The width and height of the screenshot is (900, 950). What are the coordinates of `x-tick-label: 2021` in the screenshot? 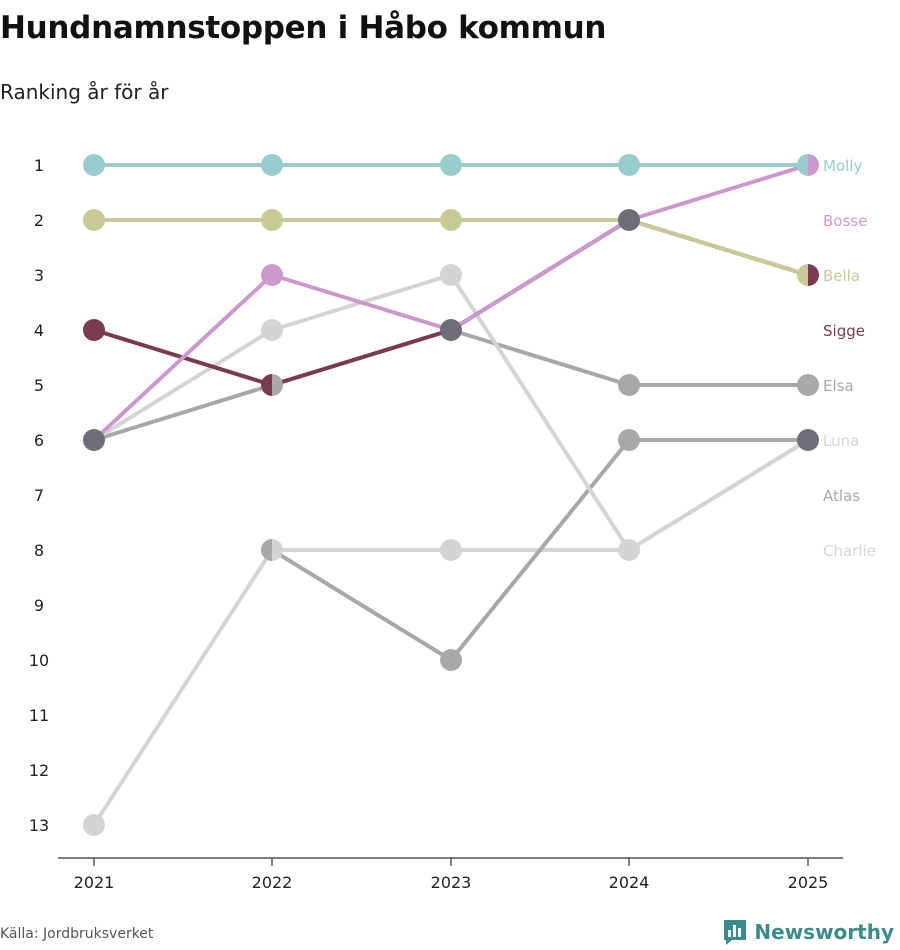 It's located at (94, 882).